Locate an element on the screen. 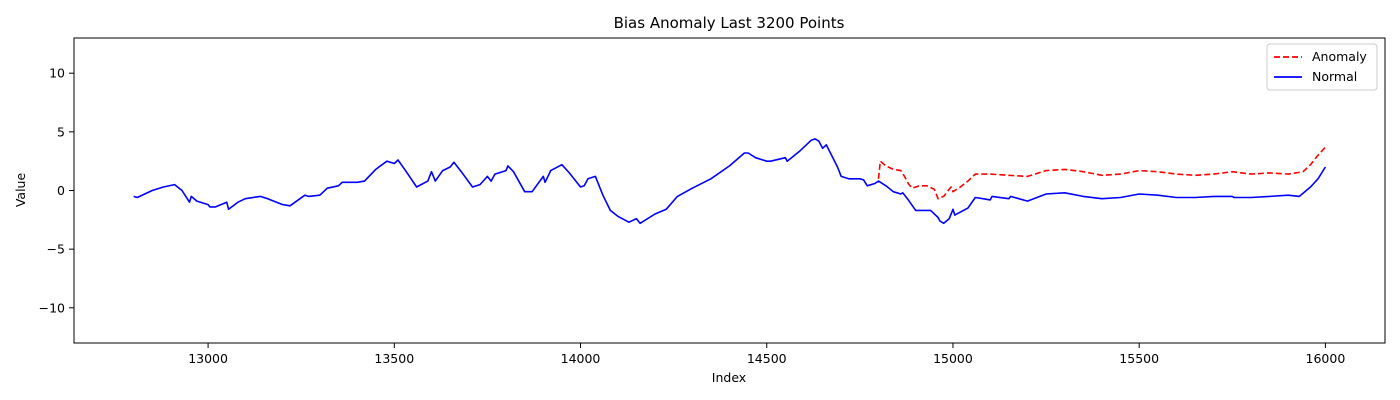 This screenshot has width=1400, height=400. legend-box is located at coordinates (1322, 67).